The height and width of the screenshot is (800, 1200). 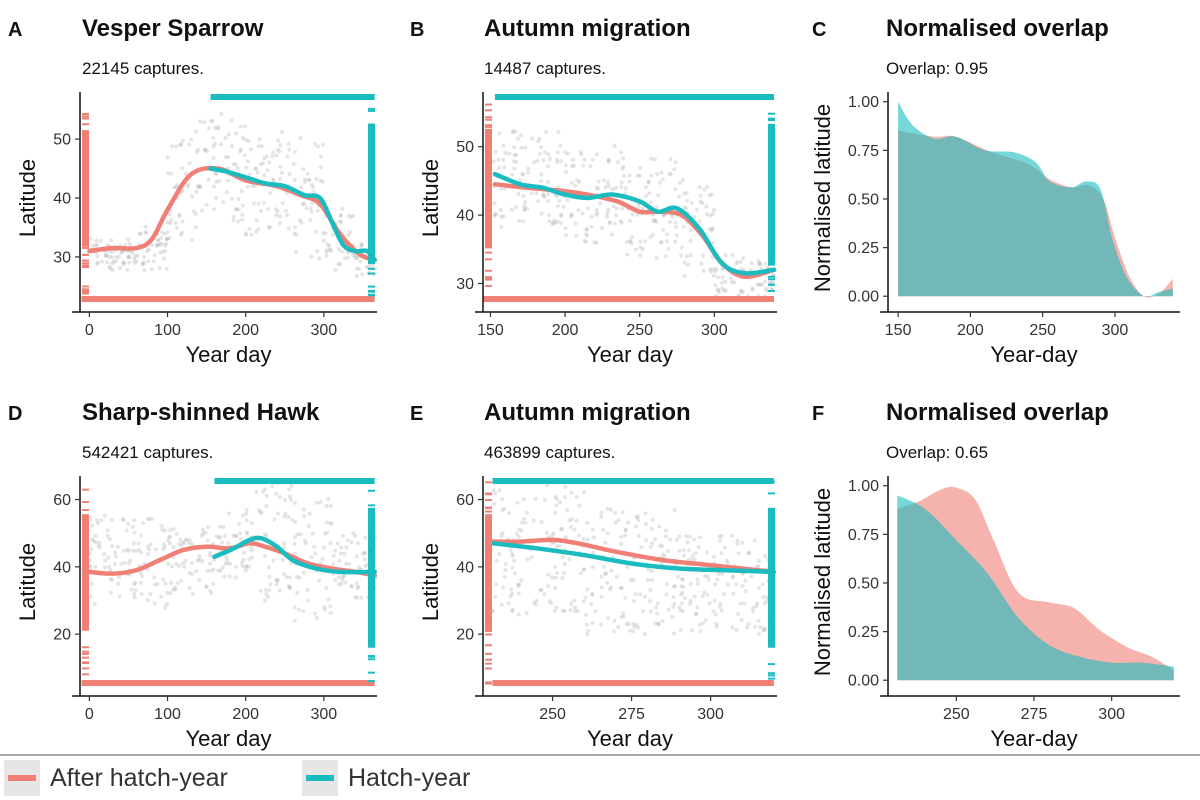 What do you see at coordinates (292, 214) in the screenshot?
I see `series-line-hatch-year` at bounding box center [292, 214].